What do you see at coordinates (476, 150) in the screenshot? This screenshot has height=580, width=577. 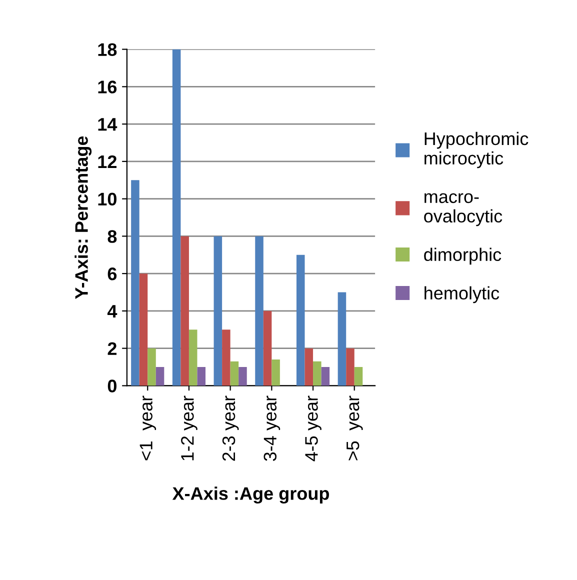 I see `legend-label: Hypochromic microcytic` at bounding box center [476, 150].